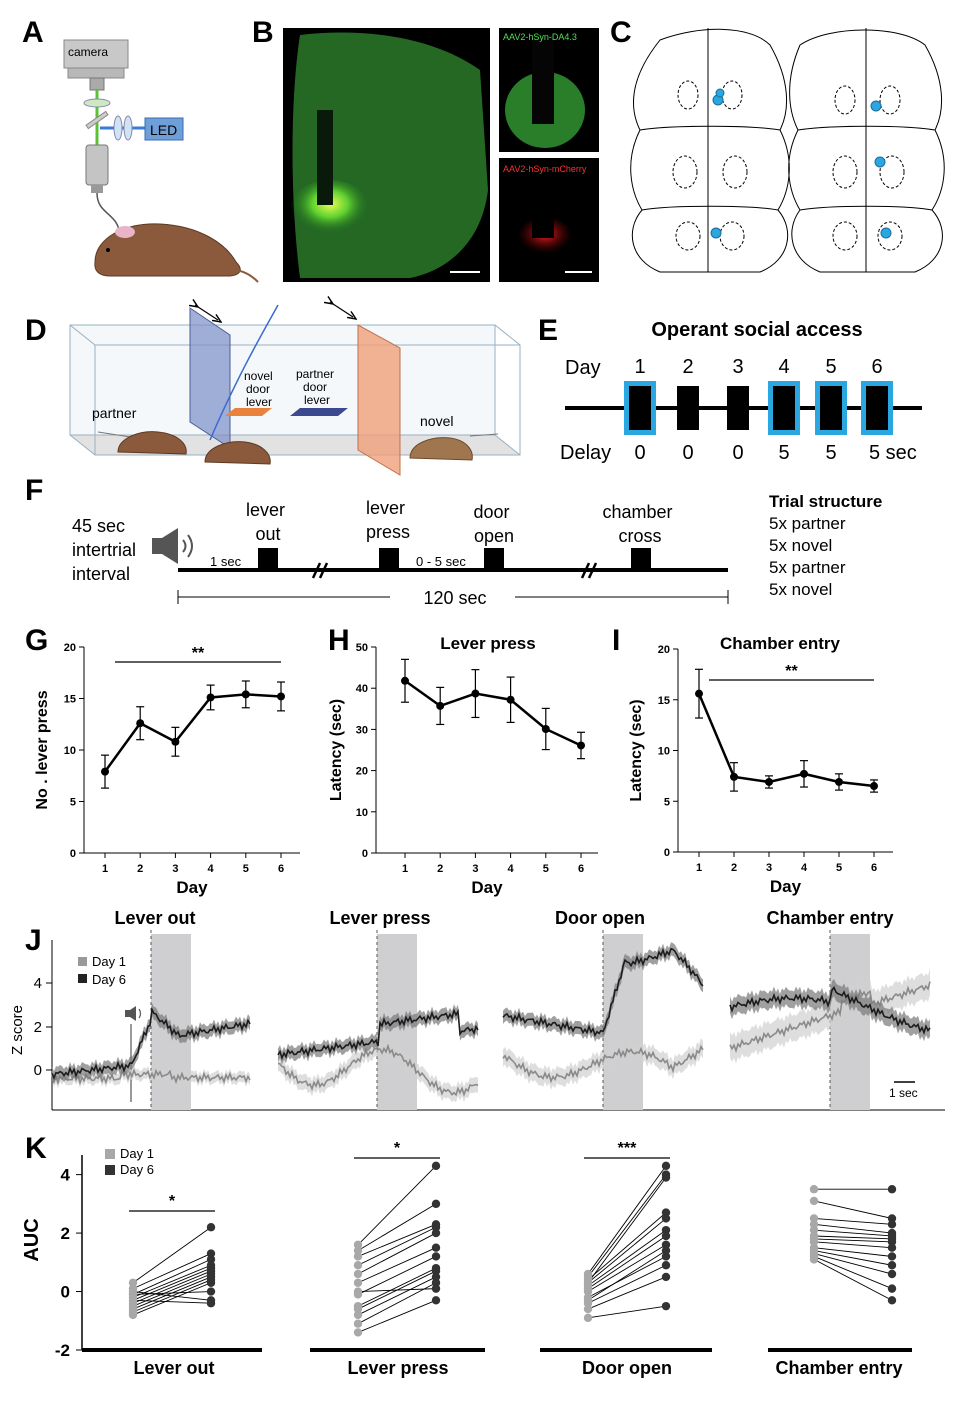  Describe the element at coordinates (97, 189) in the screenshot. I see `objective-tip` at that location.